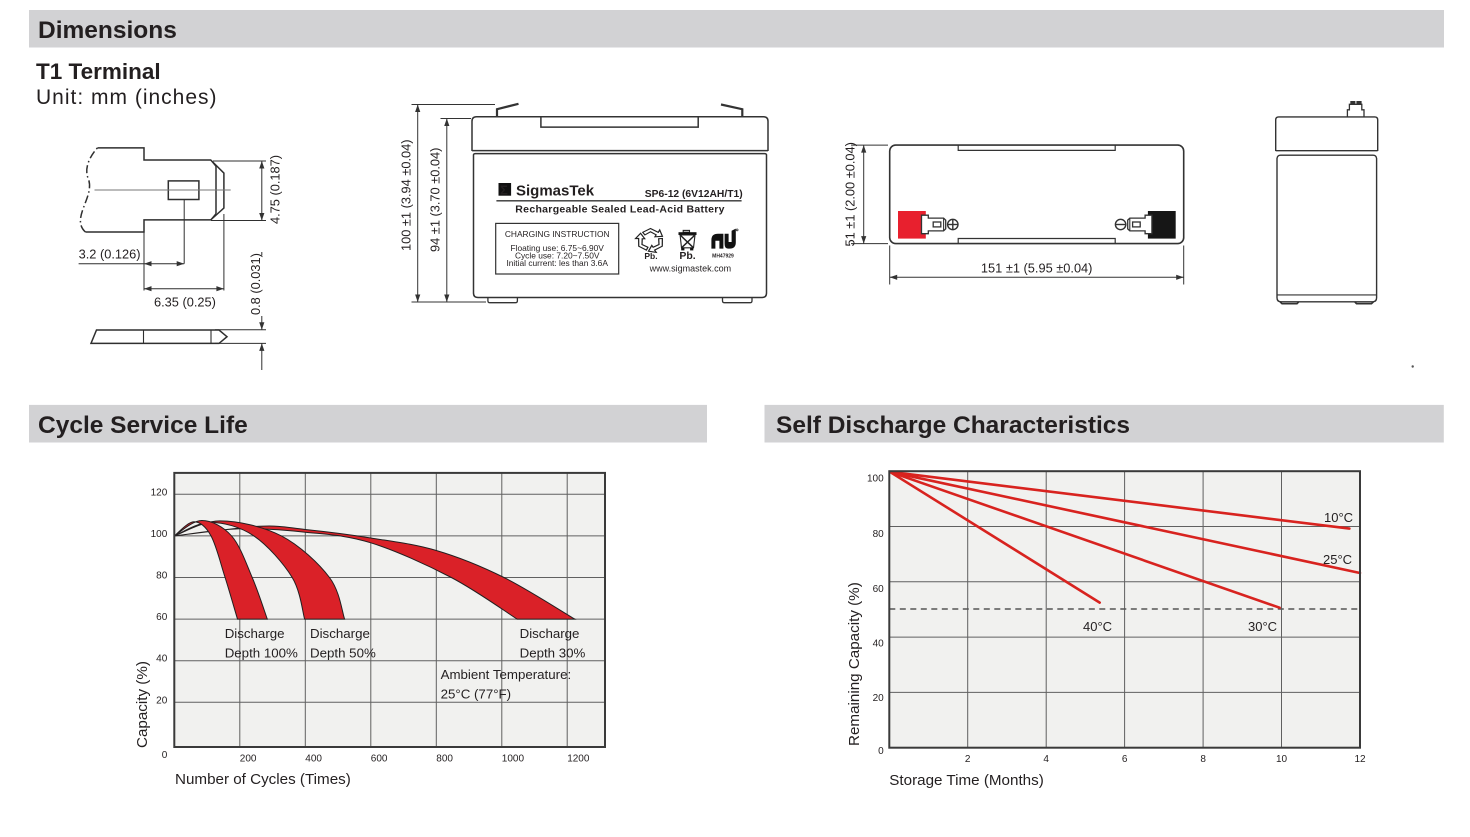 The width and height of the screenshot is (1470, 837). What do you see at coordinates (694, 194) in the screenshot?
I see `svg-text: SP6-12 (6V12AH/T1)` at bounding box center [694, 194].